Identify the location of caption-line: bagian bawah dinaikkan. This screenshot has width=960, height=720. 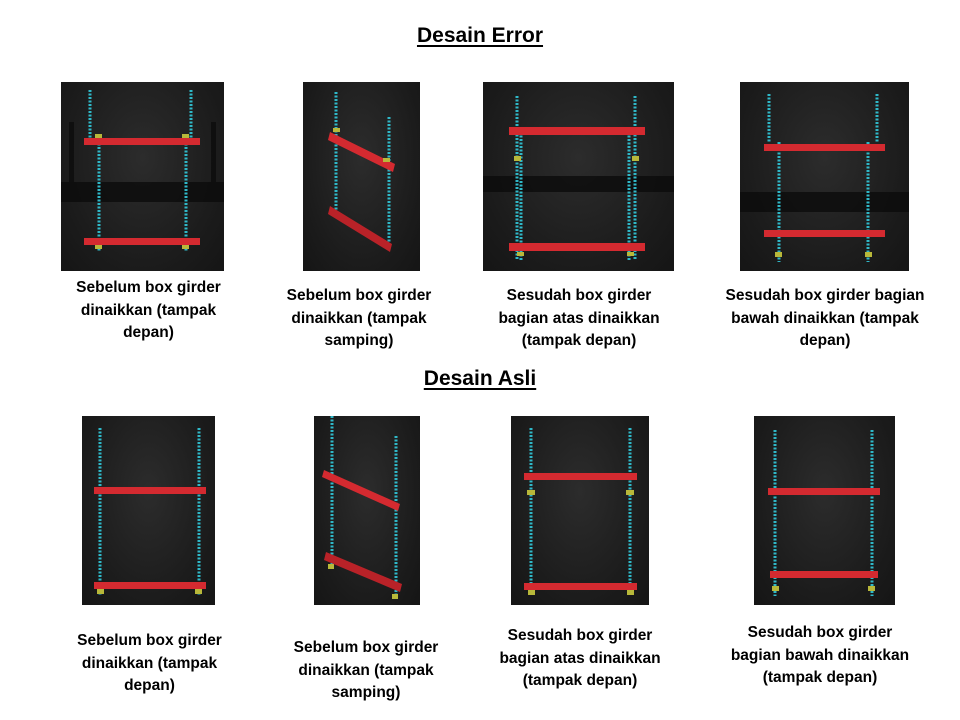
(820, 655).